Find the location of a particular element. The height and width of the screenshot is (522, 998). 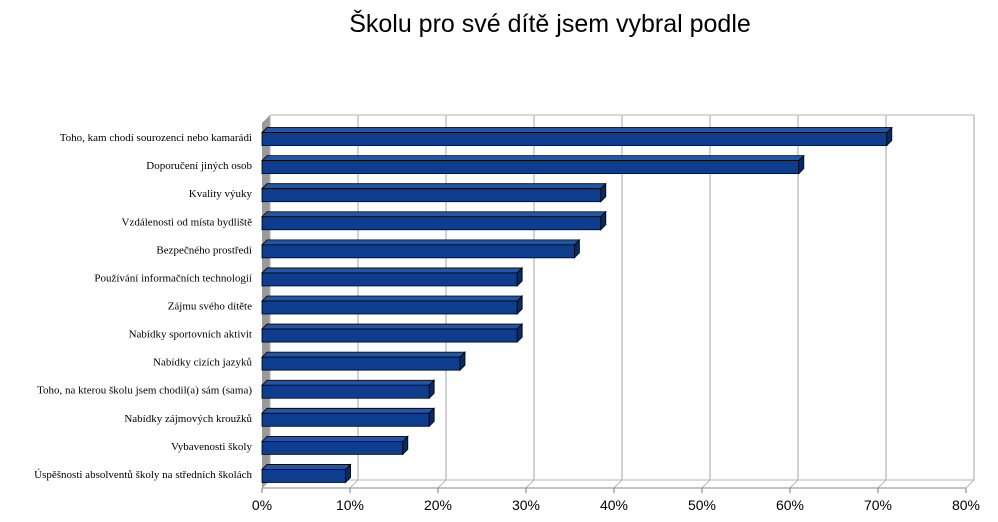

category-label: Vybavenosti školy is located at coordinates (211, 447).